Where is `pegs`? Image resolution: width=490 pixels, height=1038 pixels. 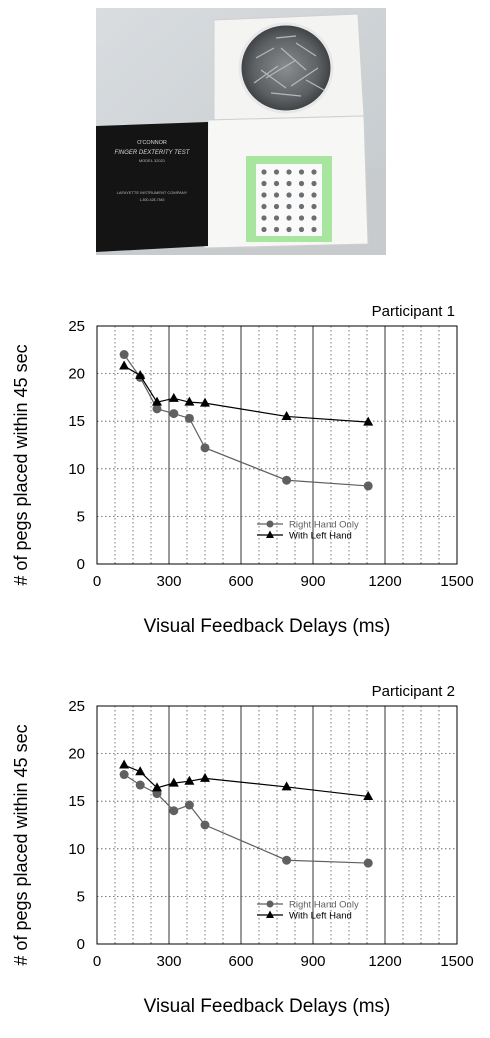
pegs is located at coordinates (289, 66).